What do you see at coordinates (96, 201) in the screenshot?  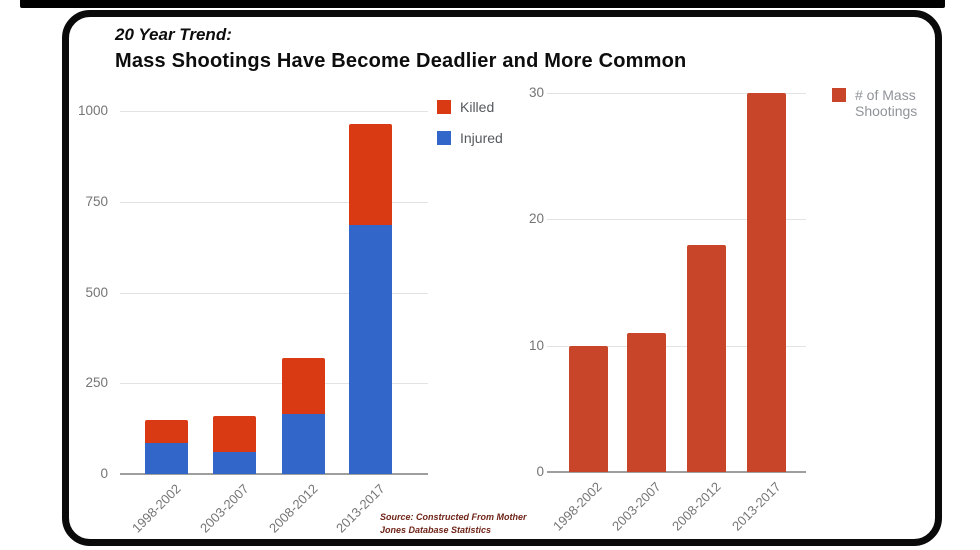 I see `y-tick-label: 750` at bounding box center [96, 201].